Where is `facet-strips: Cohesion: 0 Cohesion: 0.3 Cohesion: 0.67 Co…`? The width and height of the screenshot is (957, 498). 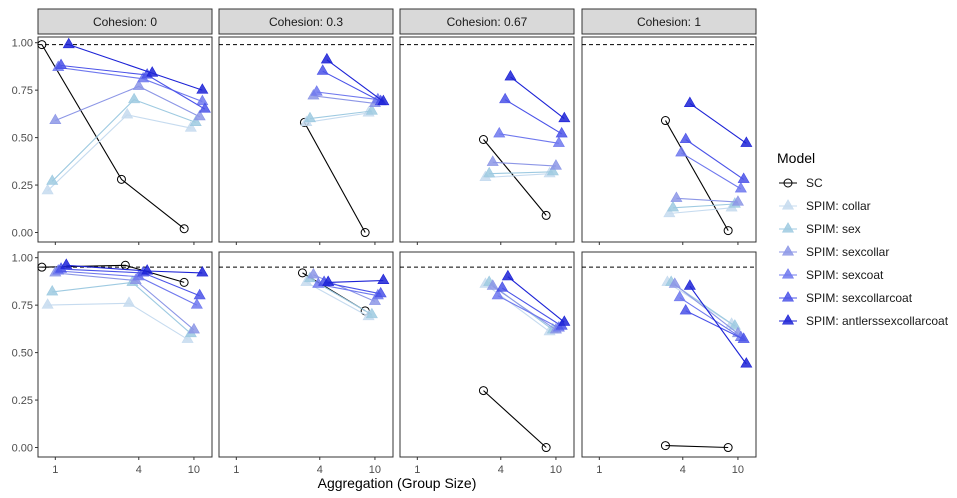
facet-strips: Cohesion: 0 Cohesion: 0.3 Cohesion: 0.67 Co… is located at coordinates (397, 21).